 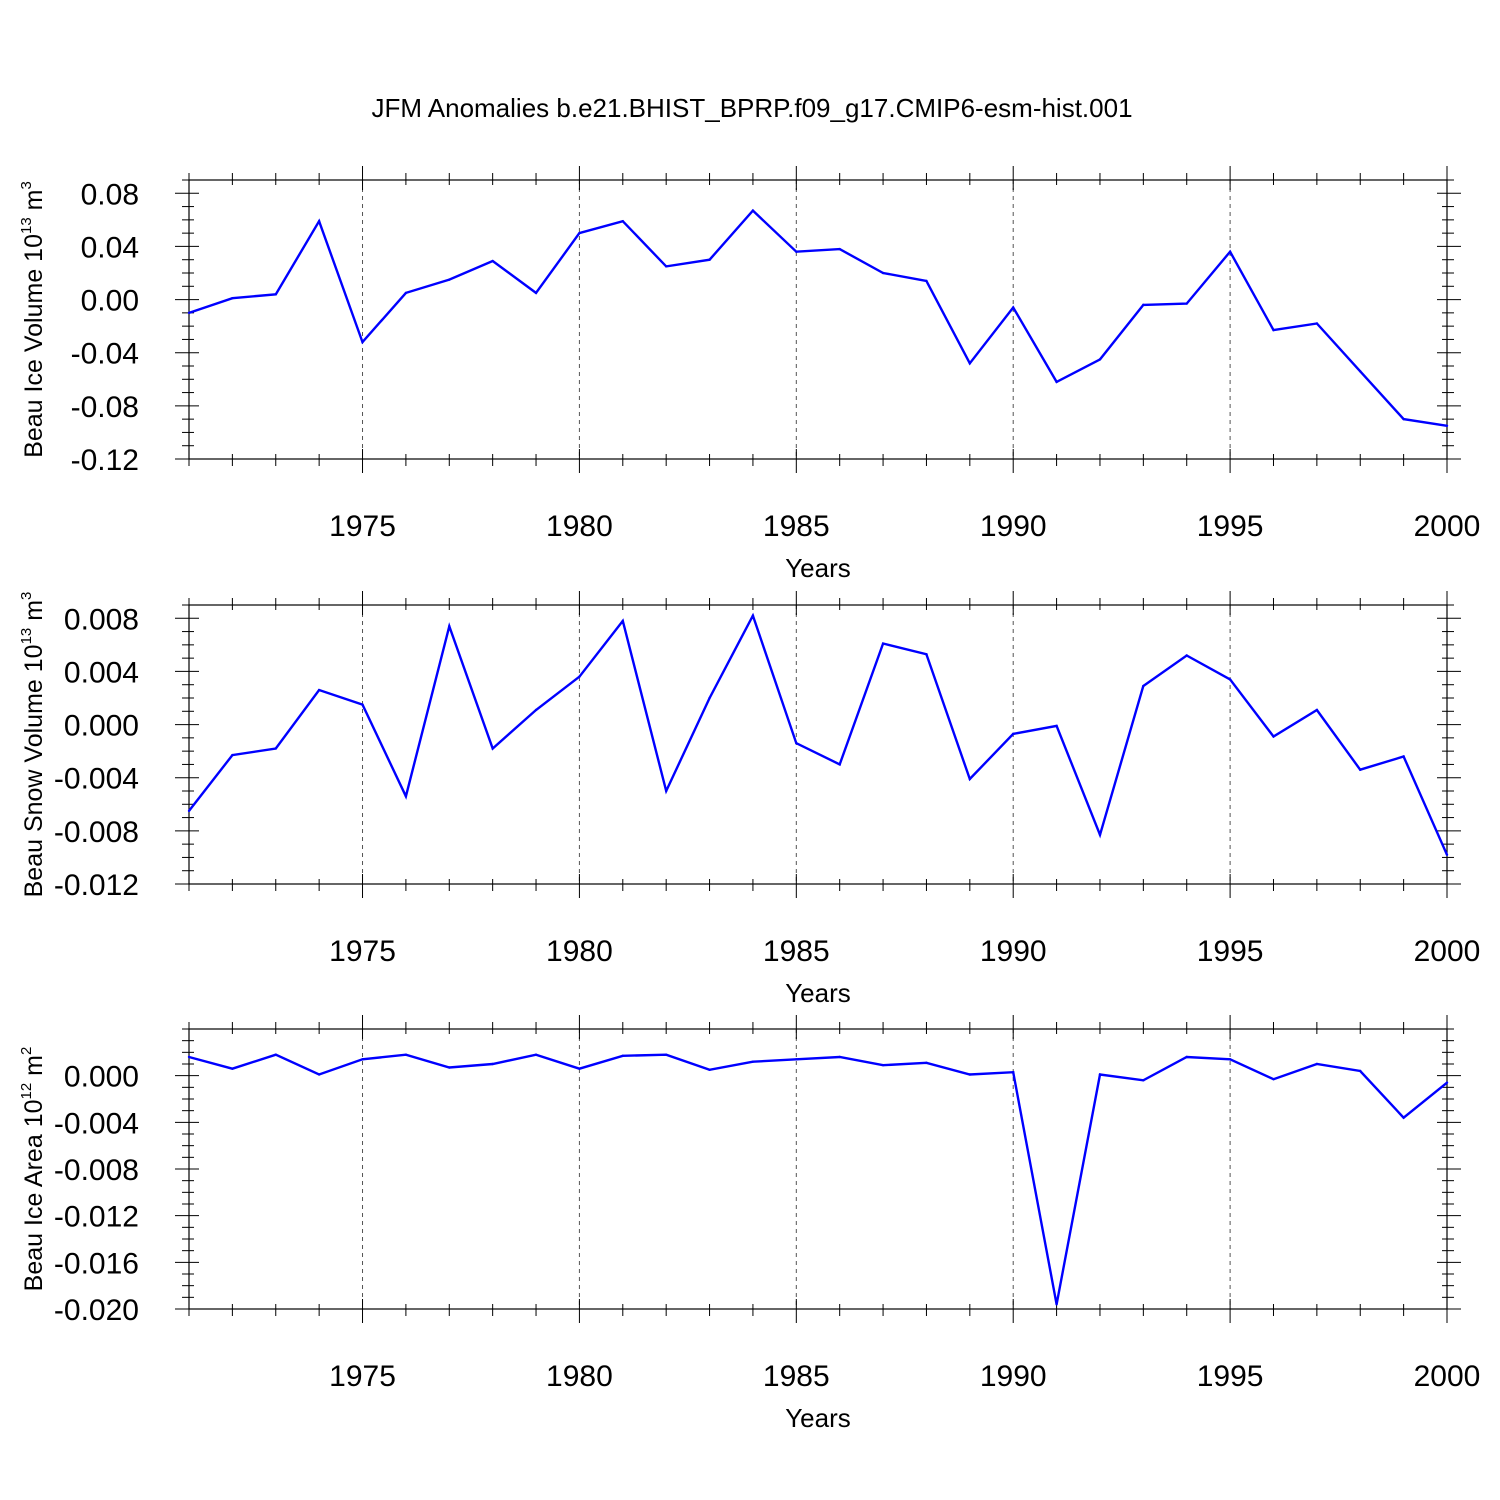 I want to click on x-tick-label: 1975, so click(x=362, y=1376).